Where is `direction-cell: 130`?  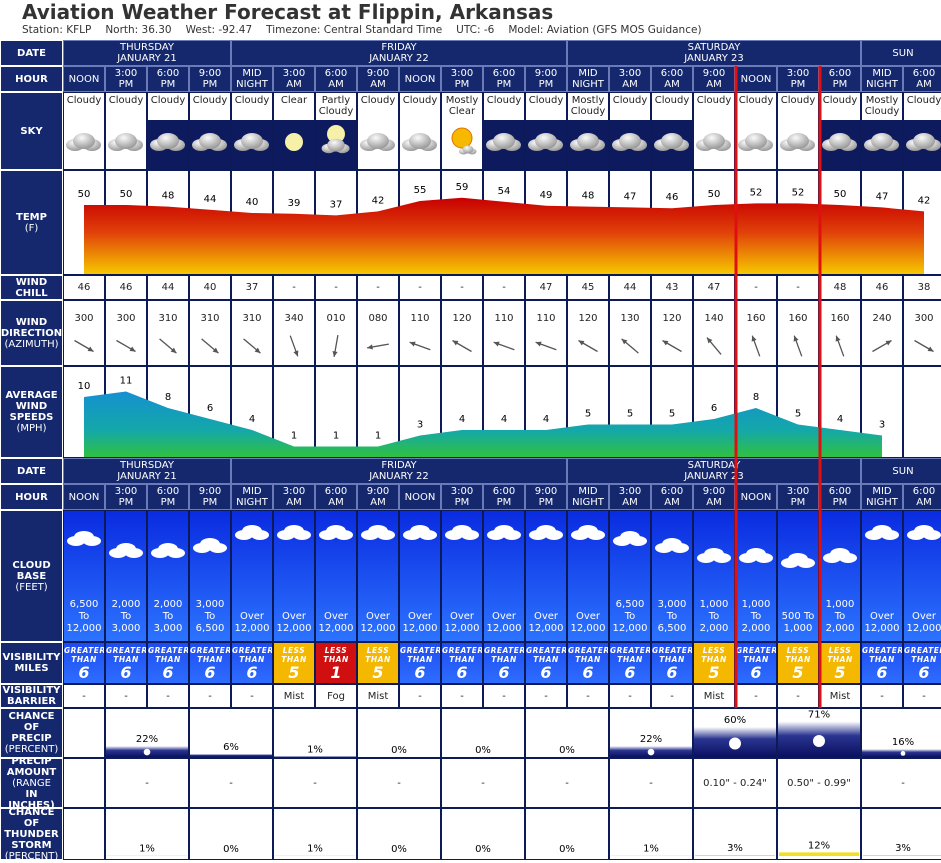
direction-cell: 130 is located at coordinates (630, 333).